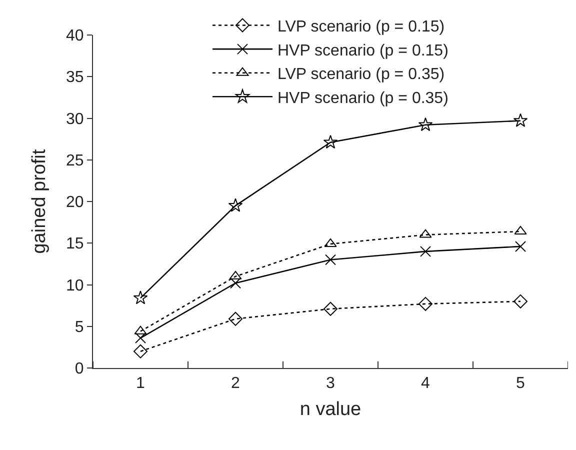 This screenshot has height=450, width=576. I want to click on legend-label: LVP scenario (p = 0.15), so click(361, 27).